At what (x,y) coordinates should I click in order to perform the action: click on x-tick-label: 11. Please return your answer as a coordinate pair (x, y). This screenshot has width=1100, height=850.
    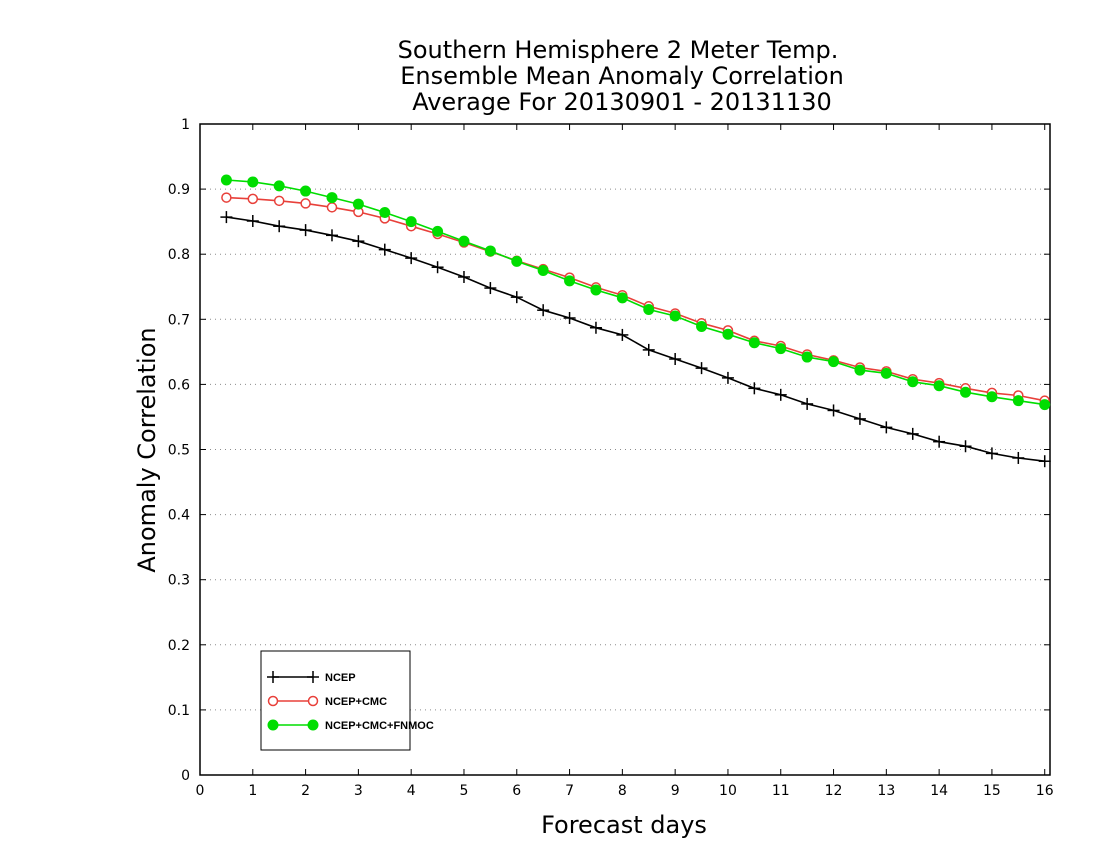
    Looking at the image, I should click on (781, 791).